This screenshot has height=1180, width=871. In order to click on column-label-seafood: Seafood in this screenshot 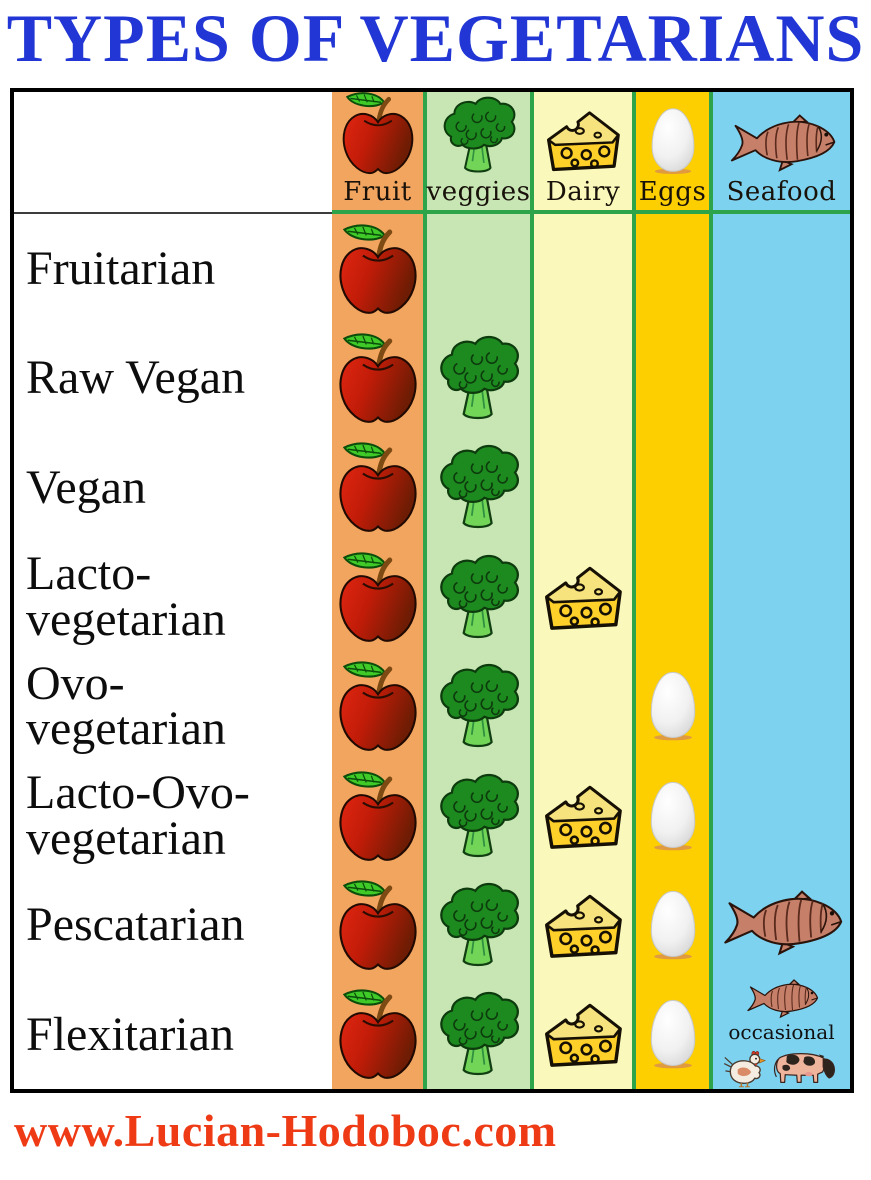, I will do `click(781, 192)`.